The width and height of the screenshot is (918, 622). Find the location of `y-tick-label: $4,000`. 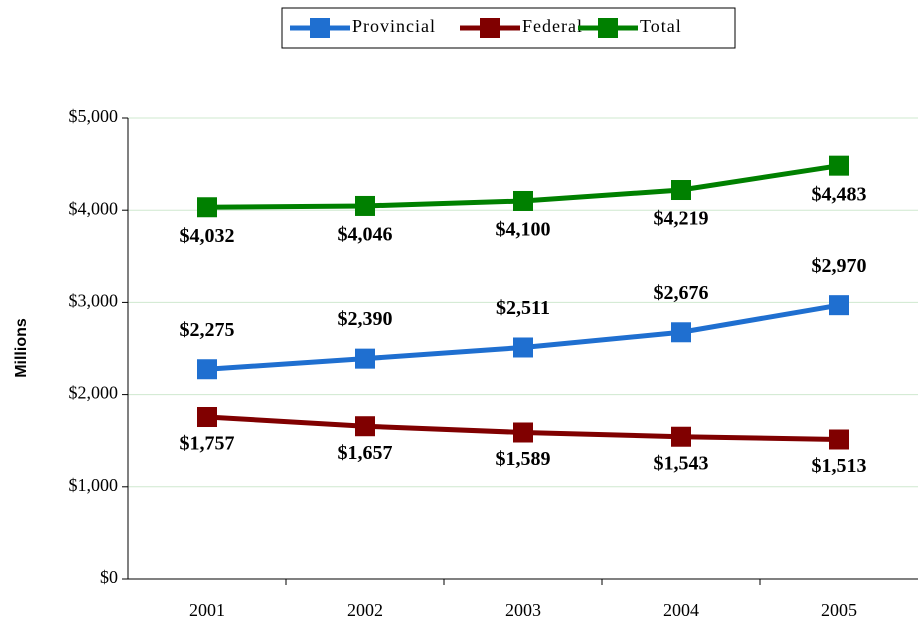

y-tick-label: $4,000 is located at coordinates (94, 208).